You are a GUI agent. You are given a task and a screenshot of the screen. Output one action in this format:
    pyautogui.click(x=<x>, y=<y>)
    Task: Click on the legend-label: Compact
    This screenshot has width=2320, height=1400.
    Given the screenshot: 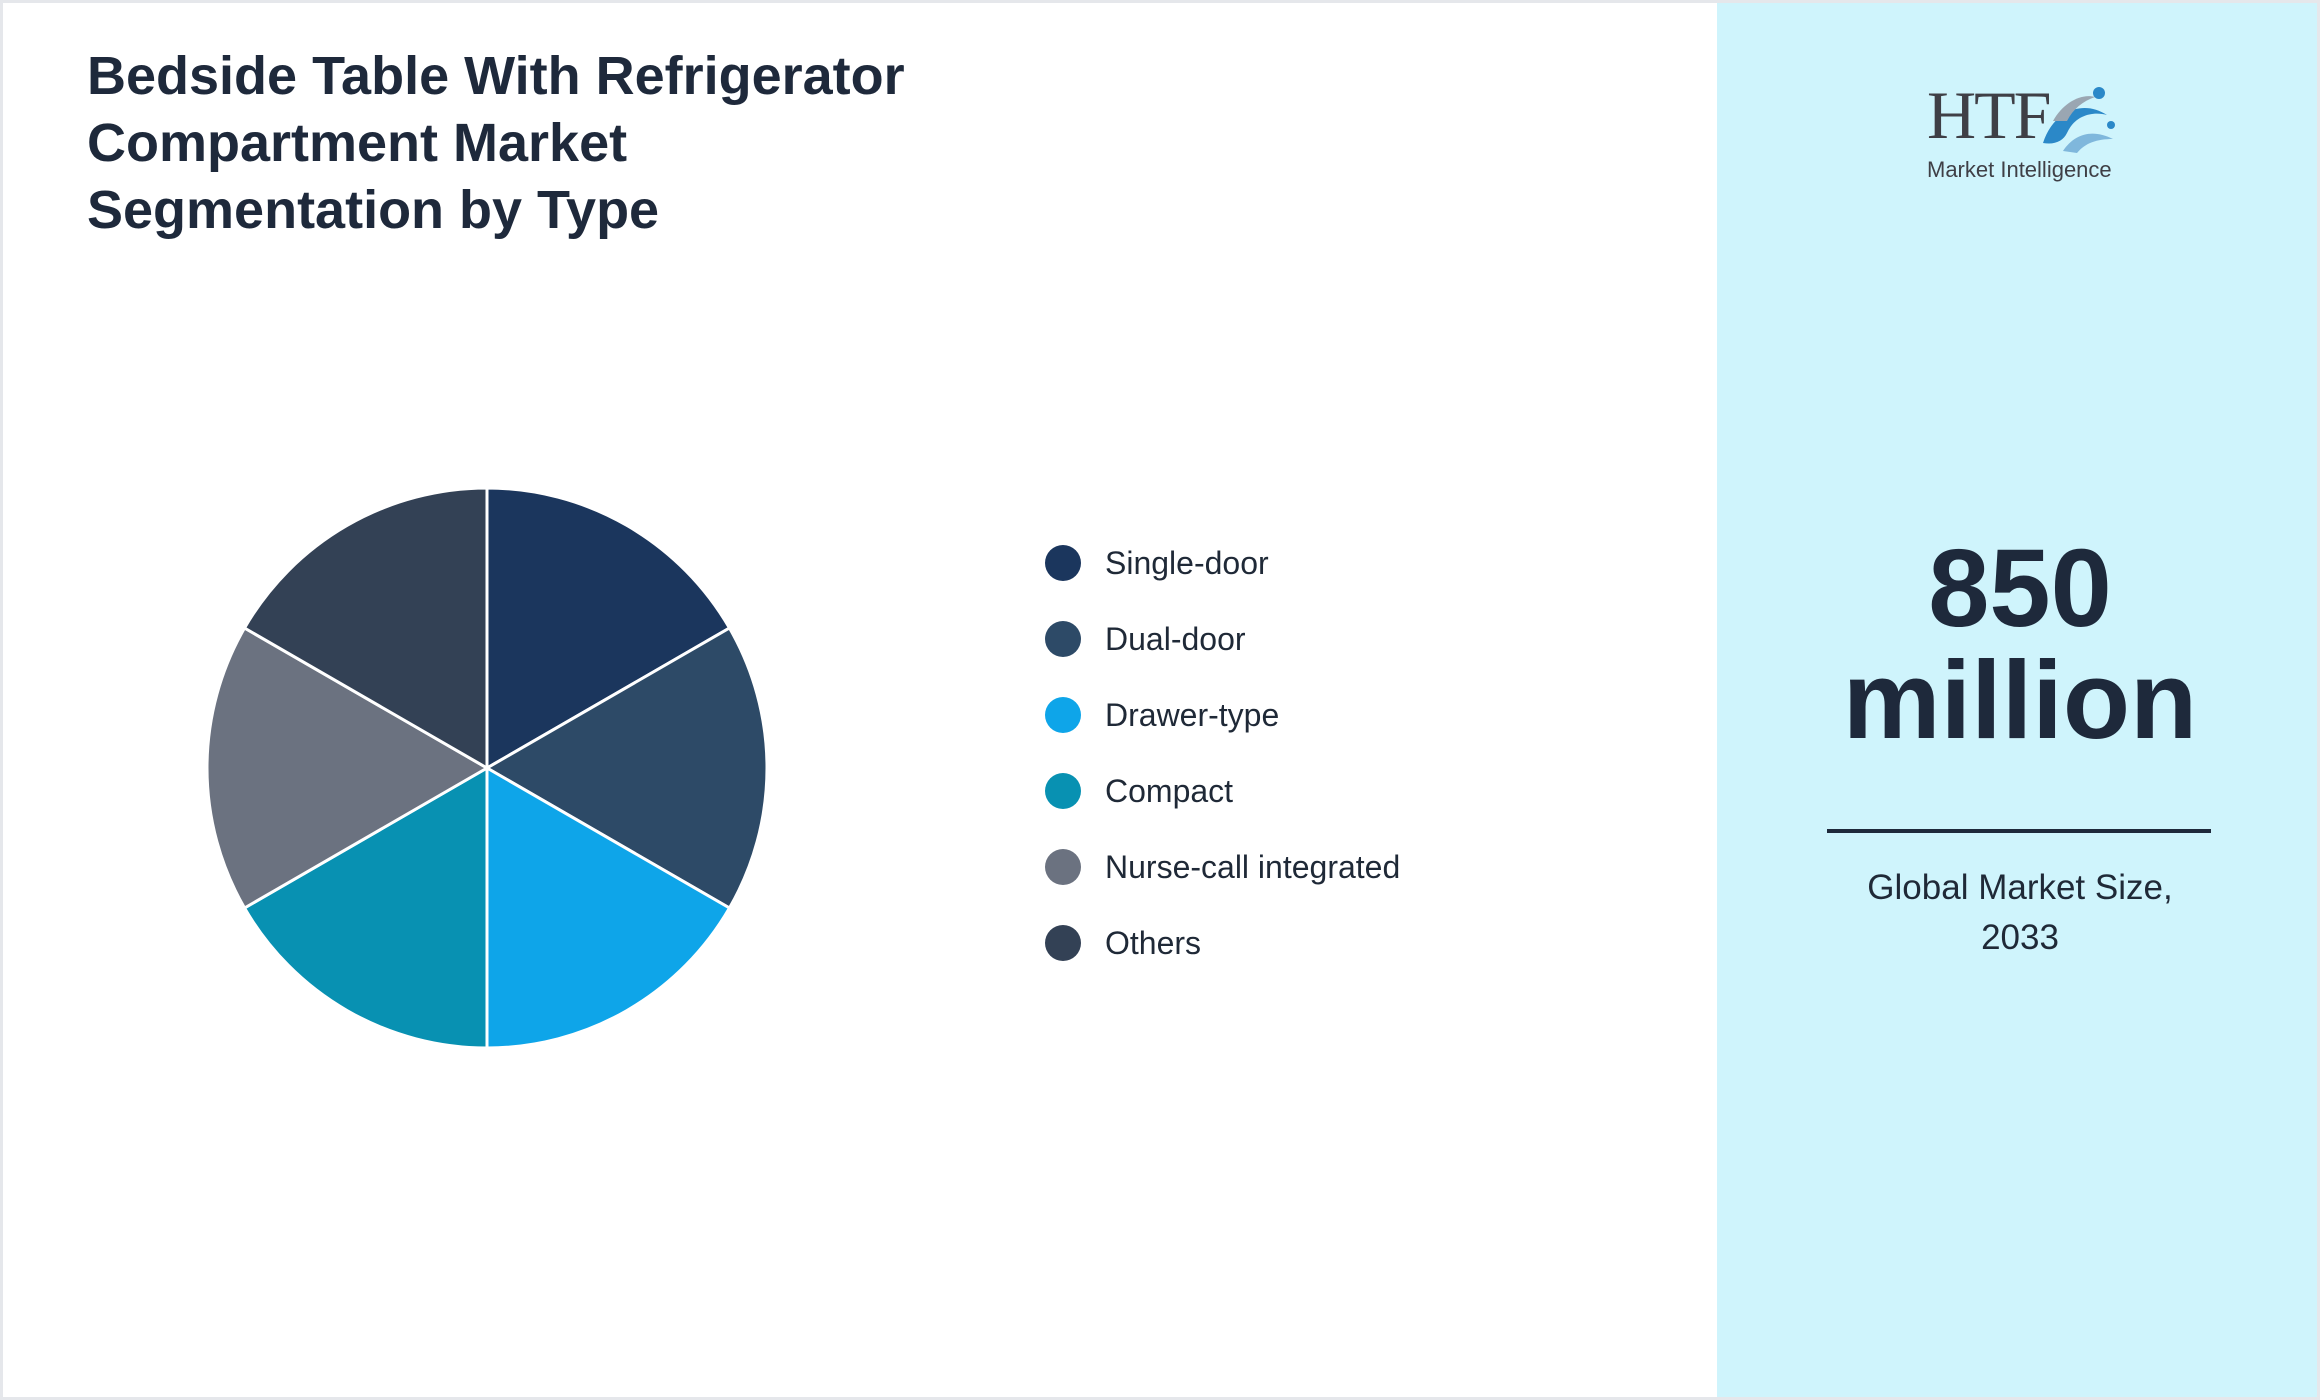 What is the action you would take?
    pyautogui.click(x=1169, y=790)
    